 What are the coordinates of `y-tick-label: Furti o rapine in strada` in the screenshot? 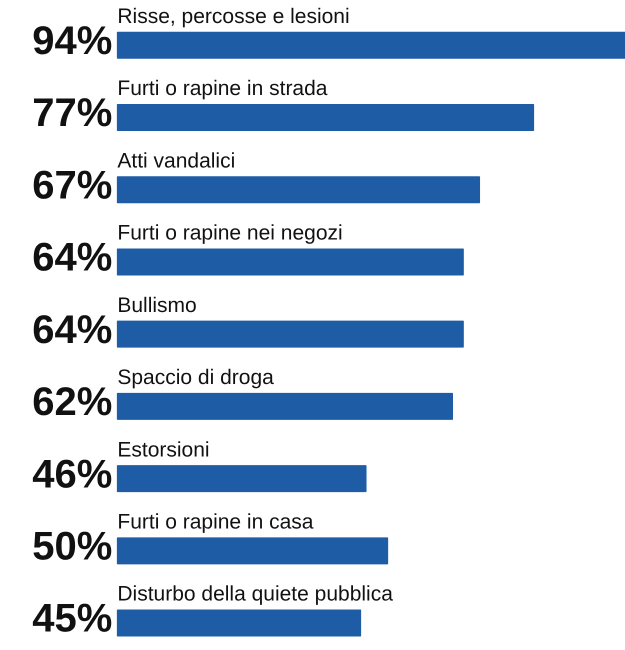 It's located at (222, 88).